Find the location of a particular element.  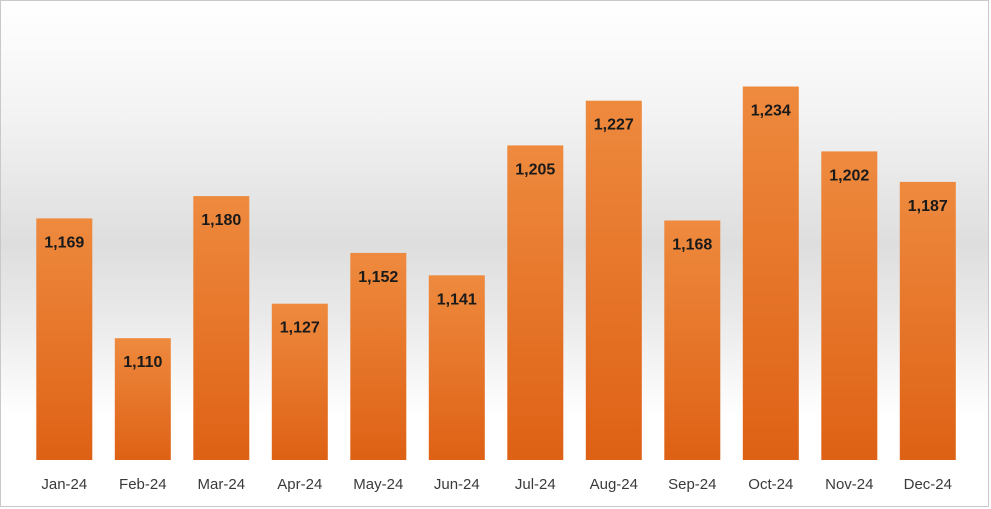

x-tick-label: Jun-24 is located at coordinates (457, 484).